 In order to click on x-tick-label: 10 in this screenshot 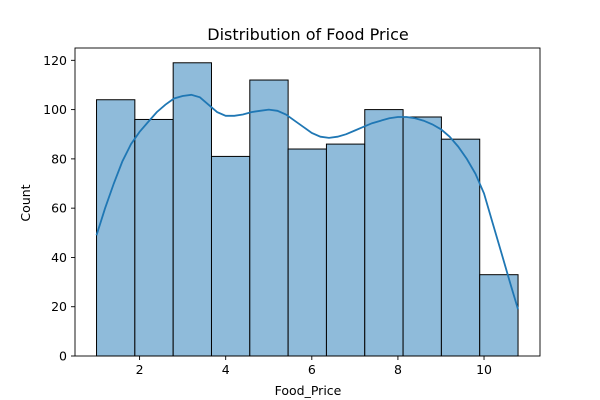, I will do `click(484, 369)`.